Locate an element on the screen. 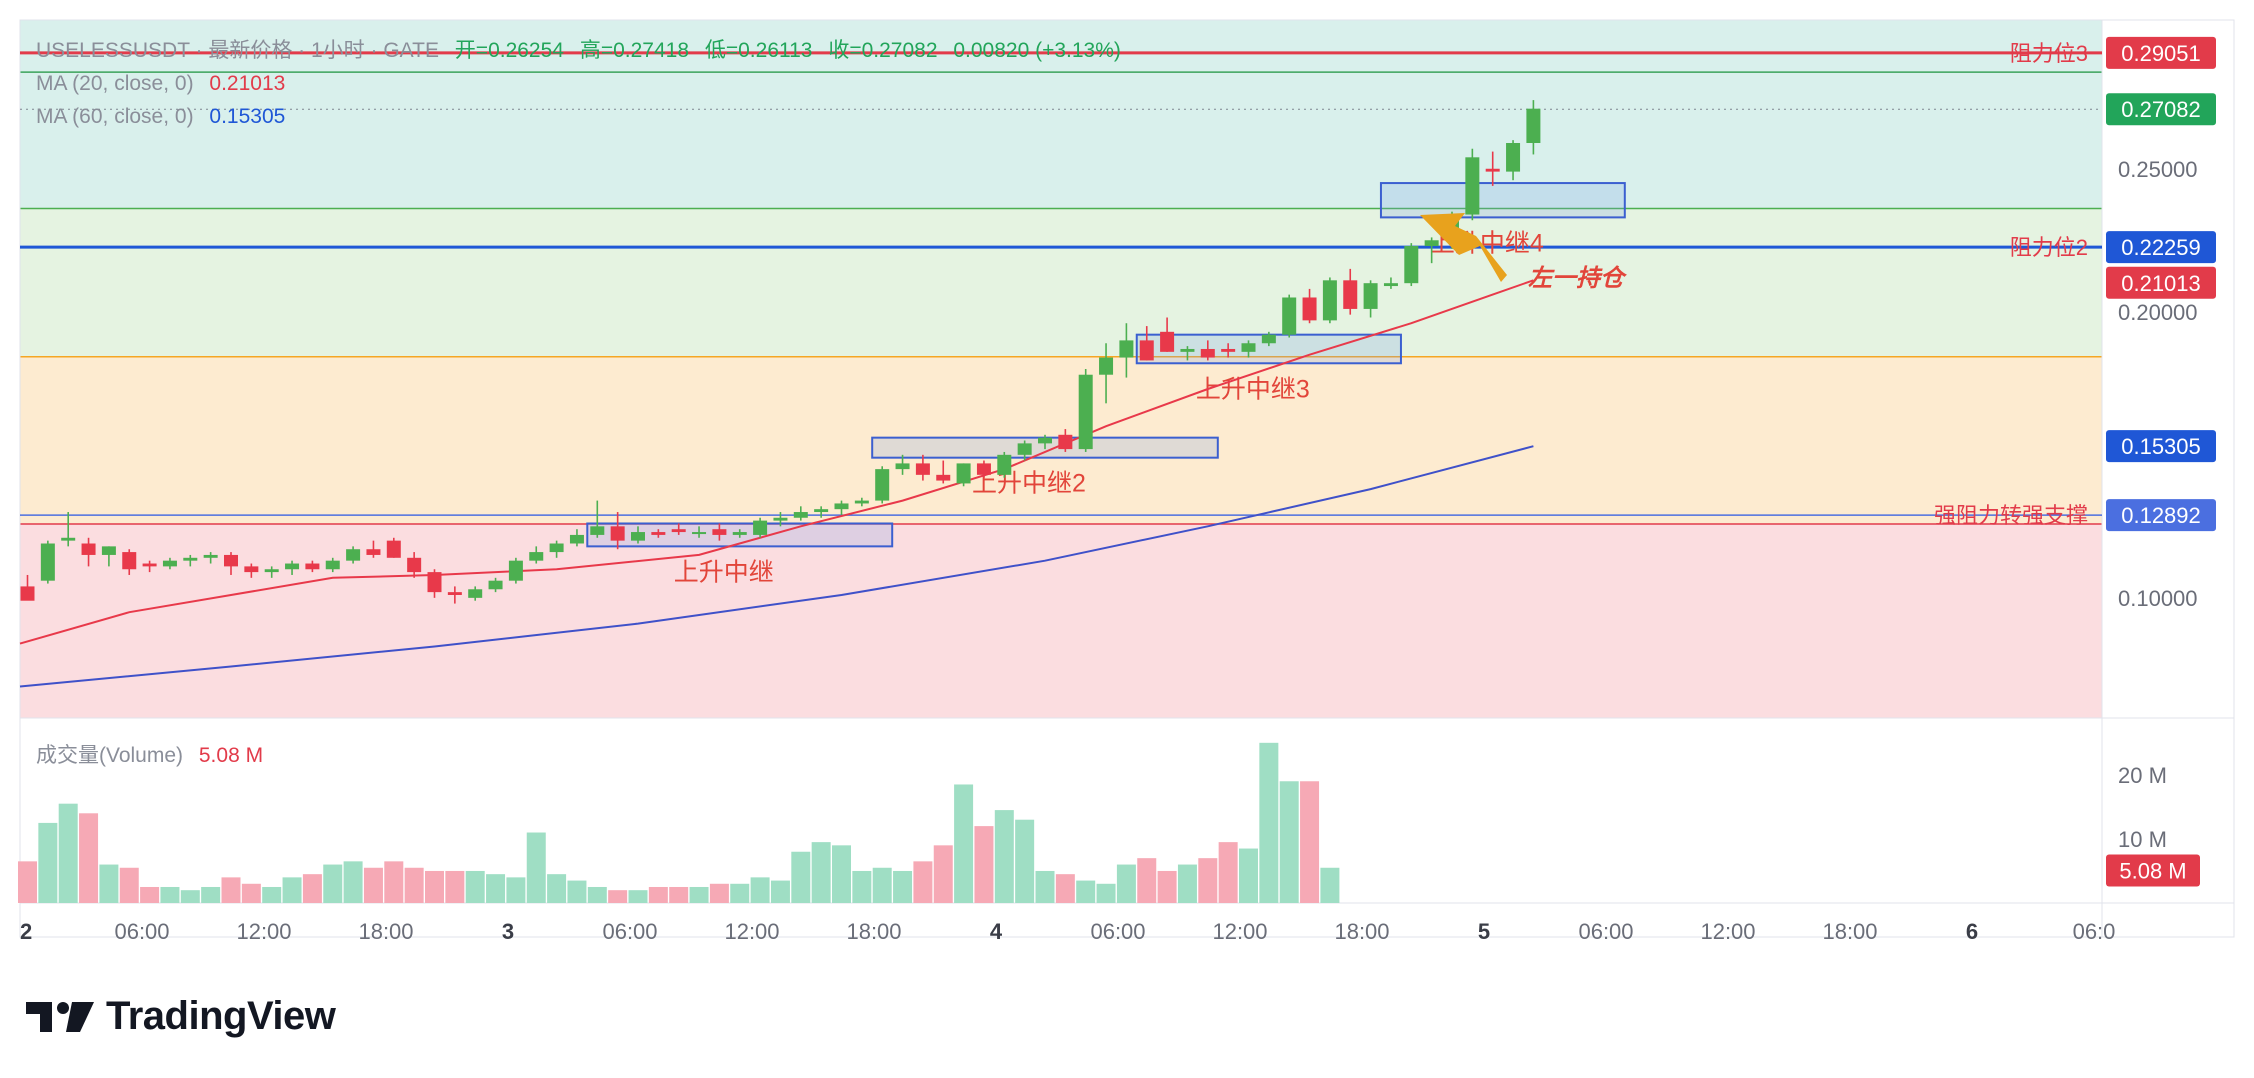  consolidation-box is located at coordinates (1502, 200).